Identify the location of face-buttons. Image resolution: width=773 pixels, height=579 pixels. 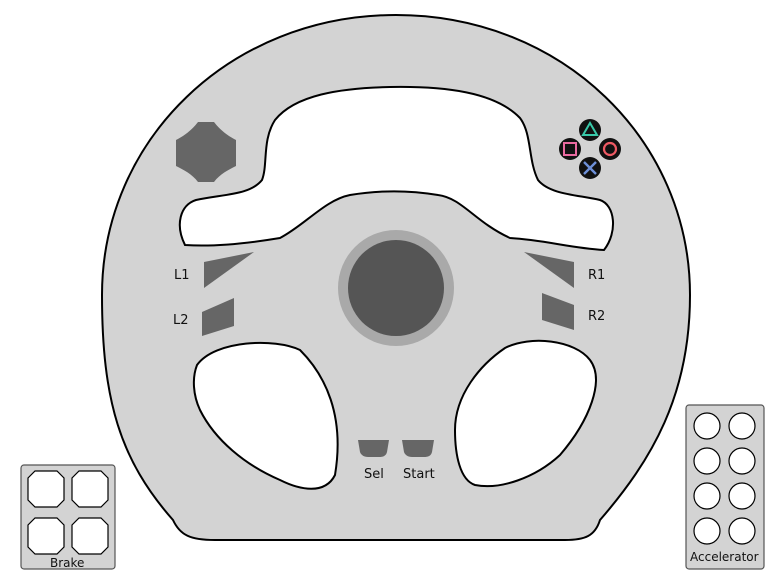
(590, 149).